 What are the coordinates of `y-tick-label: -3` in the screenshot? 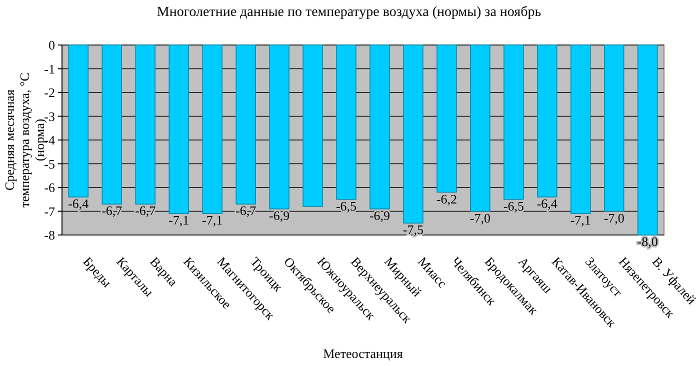 It's located at (49, 116).